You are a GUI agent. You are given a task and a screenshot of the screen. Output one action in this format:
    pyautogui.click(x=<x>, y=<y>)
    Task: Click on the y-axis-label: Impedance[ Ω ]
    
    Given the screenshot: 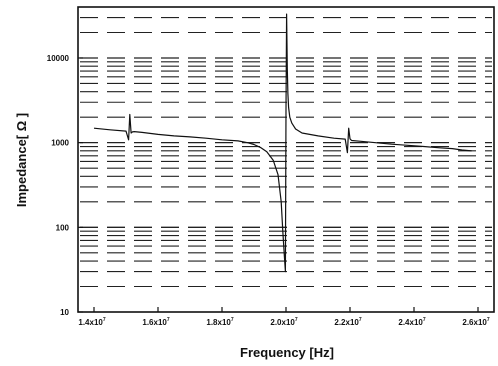 What is the action you would take?
    pyautogui.click(x=21, y=160)
    